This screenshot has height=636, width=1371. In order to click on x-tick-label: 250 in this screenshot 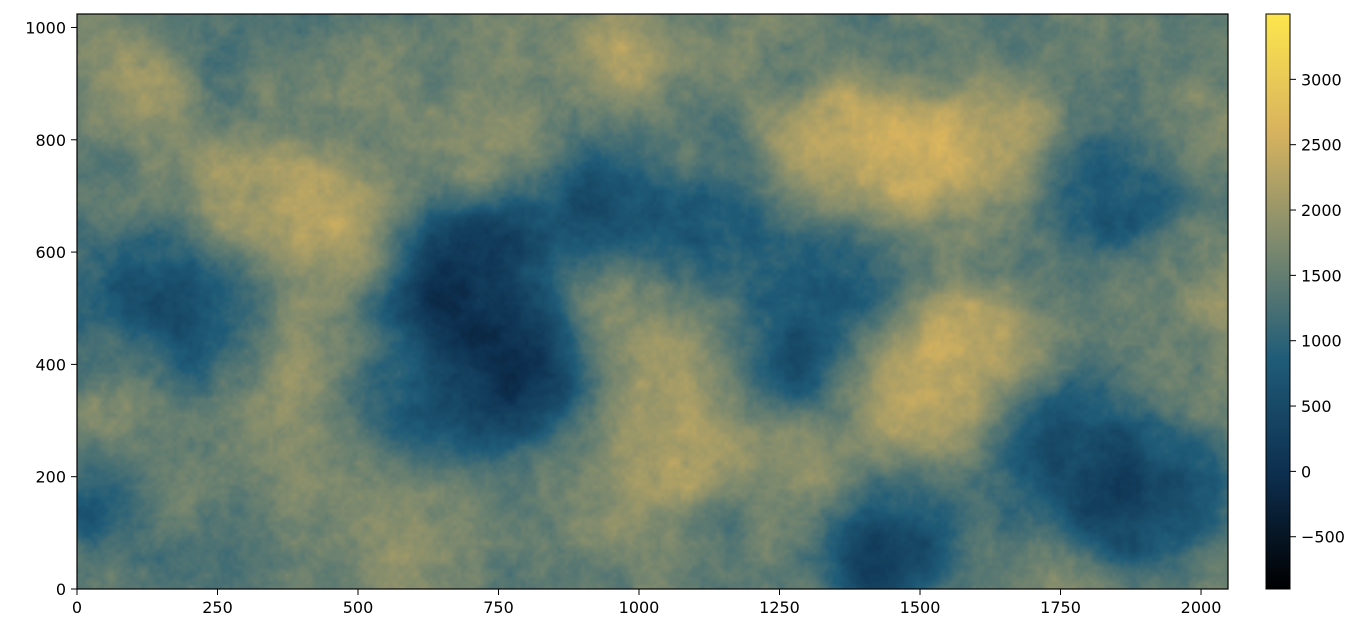, I will do `click(217, 607)`.